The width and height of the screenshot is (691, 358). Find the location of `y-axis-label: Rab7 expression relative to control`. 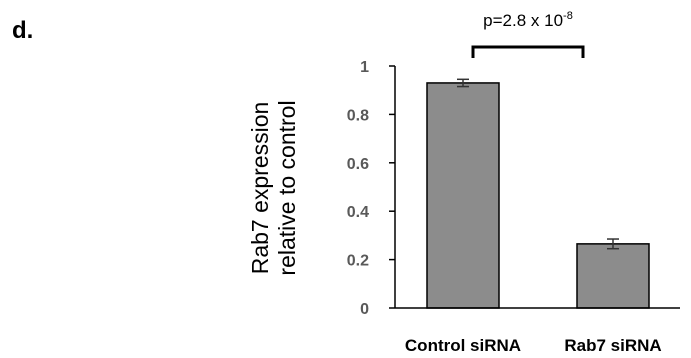

y-axis-label: Rab7 expression relative to control is located at coordinates (273, 187).